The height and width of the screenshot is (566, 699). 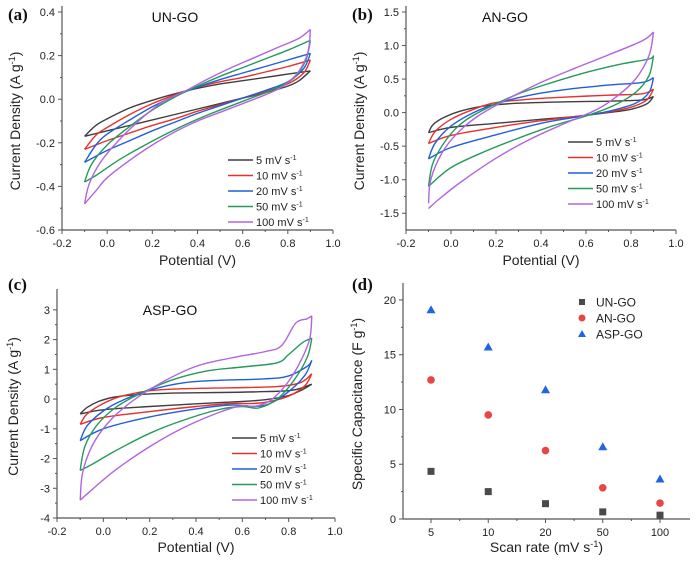 I want to click on y-tick-label: 2, so click(x=47, y=341).